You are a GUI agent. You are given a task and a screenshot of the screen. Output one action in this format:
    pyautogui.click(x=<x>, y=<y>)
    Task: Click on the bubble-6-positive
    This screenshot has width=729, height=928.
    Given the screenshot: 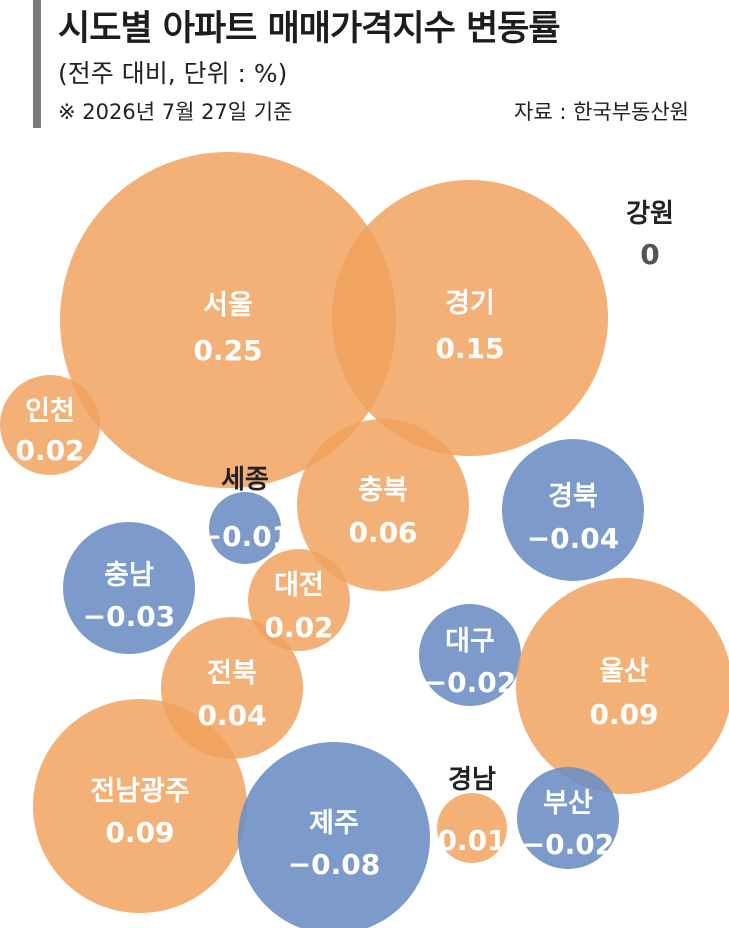 What is the action you would take?
    pyautogui.click(x=383, y=505)
    